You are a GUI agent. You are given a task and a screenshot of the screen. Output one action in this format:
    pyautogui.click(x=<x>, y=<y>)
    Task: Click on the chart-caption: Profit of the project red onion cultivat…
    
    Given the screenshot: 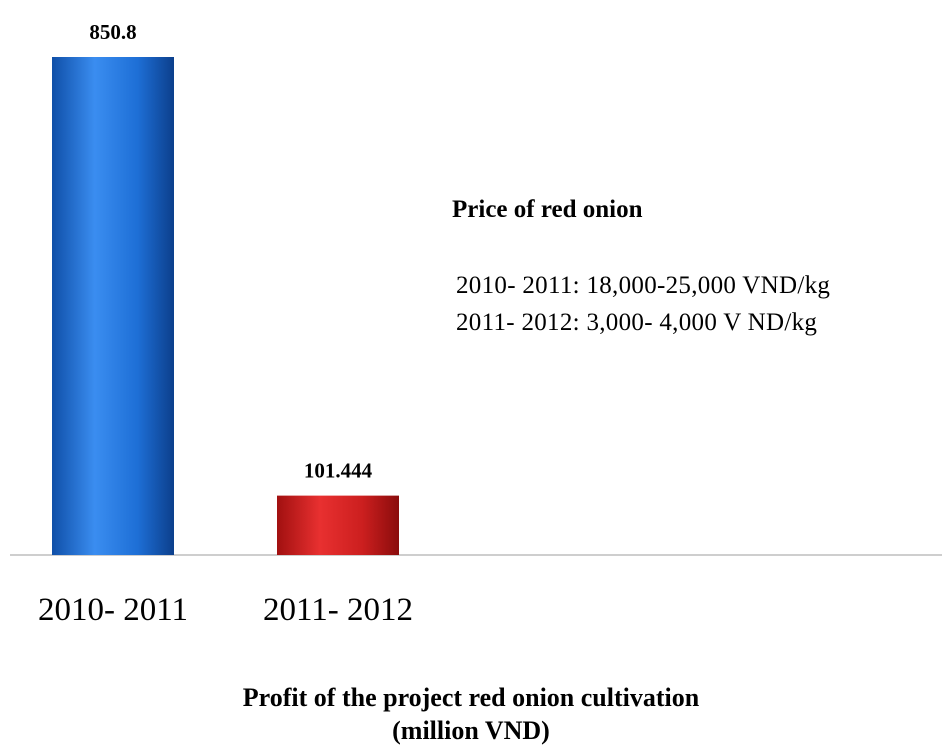 What is the action you would take?
    pyautogui.click(x=471, y=697)
    